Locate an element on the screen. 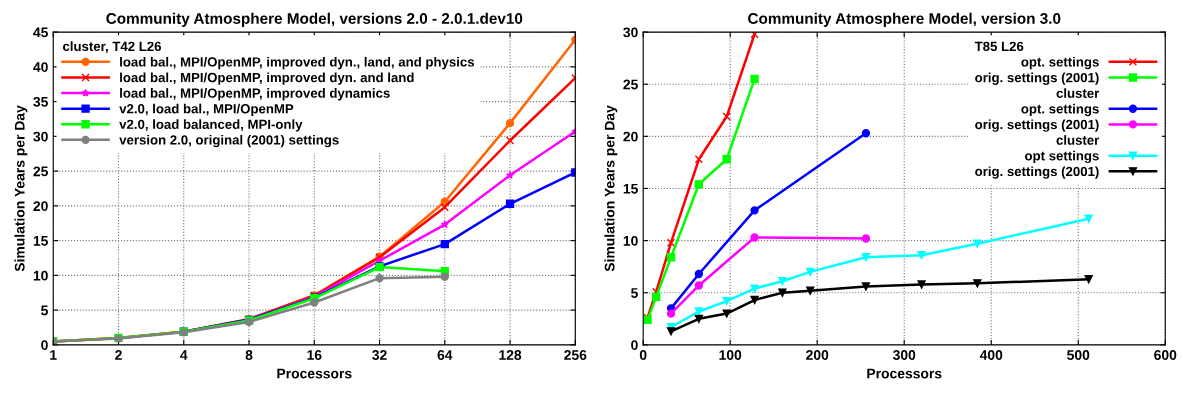  x-tick-label: 200 is located at coordinates (817, 355).